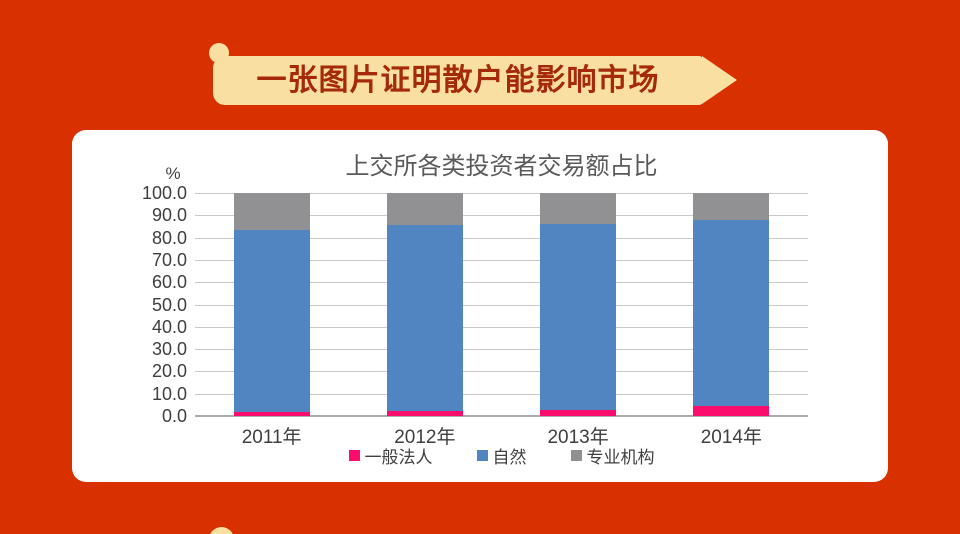 Image resolution: width=960 pixels, height=534 pixels. I want to click on bar-2012年, so click(424, 304).